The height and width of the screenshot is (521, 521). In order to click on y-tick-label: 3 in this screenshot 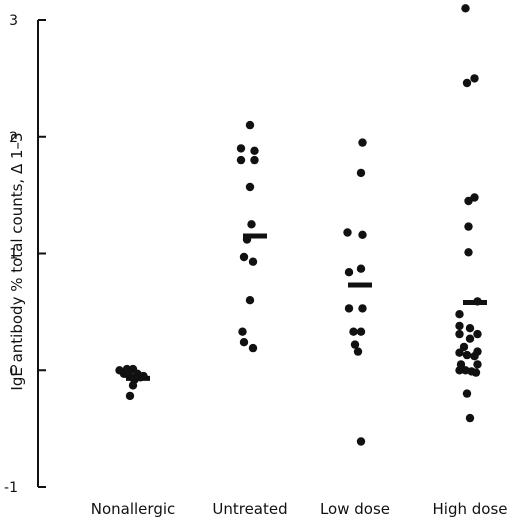, I will do `click(13, 21)`.